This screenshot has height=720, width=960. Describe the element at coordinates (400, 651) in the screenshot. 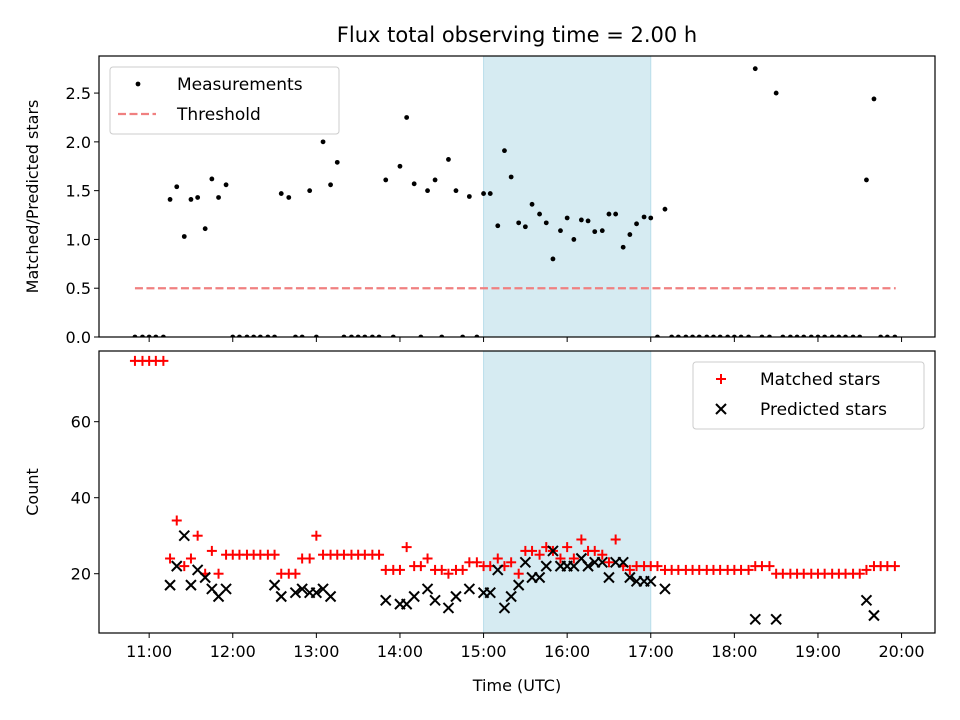

I see `x-tick-label: 14:00` at that location.